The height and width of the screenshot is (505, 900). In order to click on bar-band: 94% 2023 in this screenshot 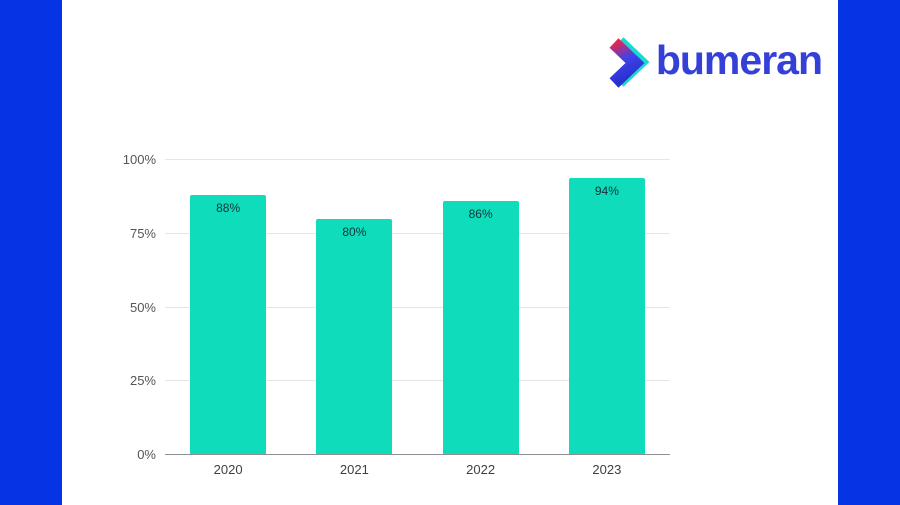, I will do `click(607, 318)`.